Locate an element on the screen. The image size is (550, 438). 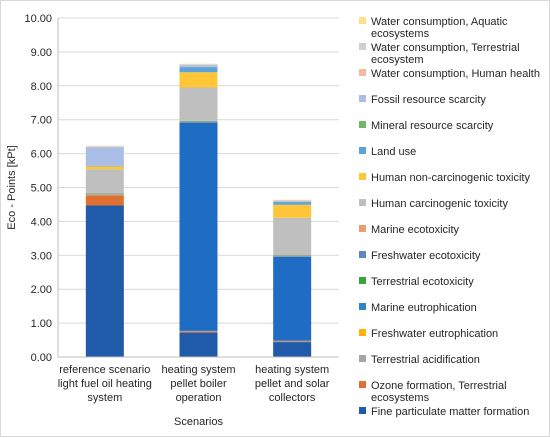
x-category-label: reference scenario is located at coordinates (104, 370).